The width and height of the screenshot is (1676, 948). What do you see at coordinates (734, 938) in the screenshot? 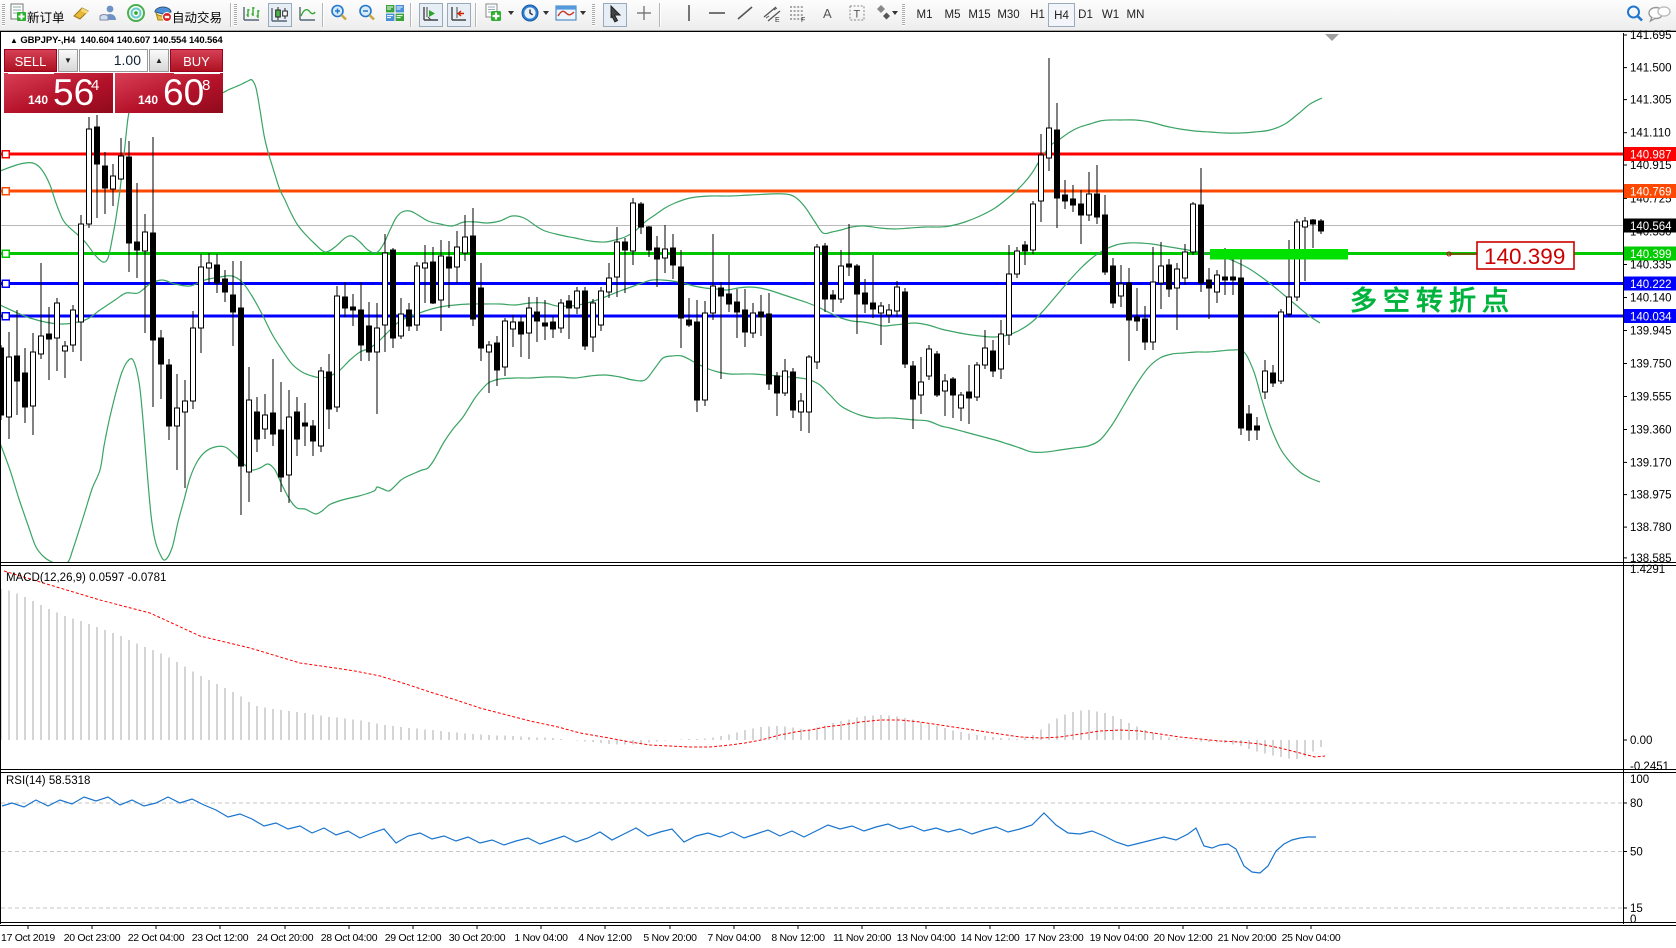
I see `svg-text: 7 Nov 04:00` at bounding box center [734, 938].